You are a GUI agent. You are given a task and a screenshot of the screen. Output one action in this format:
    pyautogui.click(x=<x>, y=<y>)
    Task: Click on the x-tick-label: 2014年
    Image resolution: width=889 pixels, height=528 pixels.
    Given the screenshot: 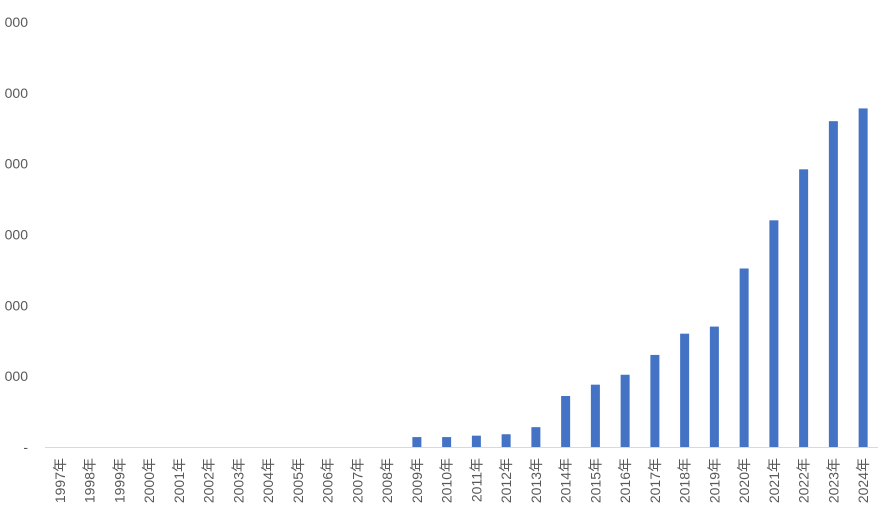 What is the action you would take?
    pyautogui.click(x=566, y=480)
    